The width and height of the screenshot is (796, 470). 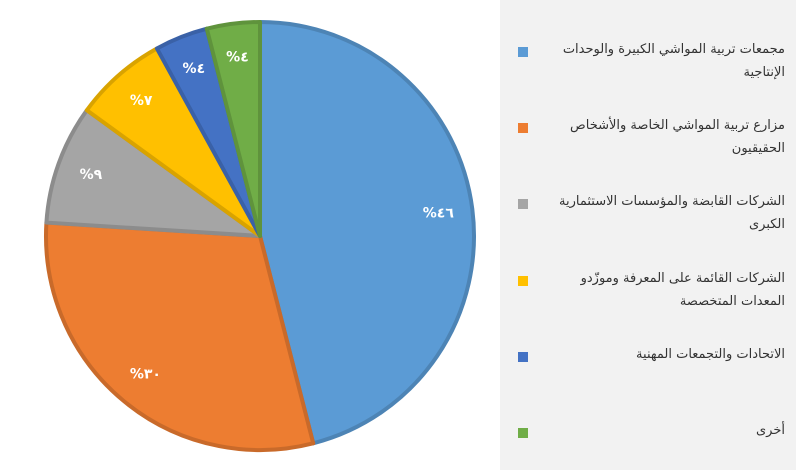 What do you see at coordinates (770, 430) in the screenshot?
I see `legend-label: أخرى` at bounding box center [770, 430].